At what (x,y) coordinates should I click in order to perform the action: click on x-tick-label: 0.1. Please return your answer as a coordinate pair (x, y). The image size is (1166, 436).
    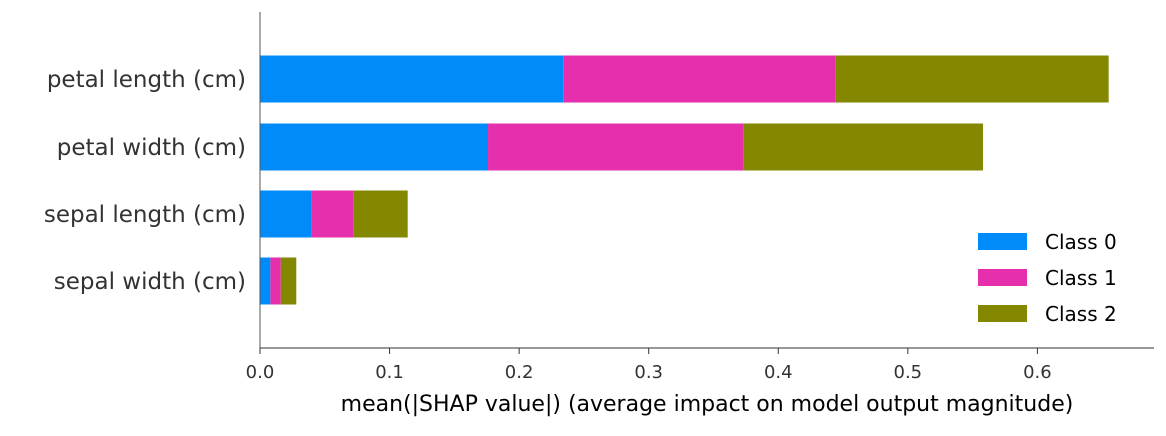
    Looking at the image, I should click on (389, 372).